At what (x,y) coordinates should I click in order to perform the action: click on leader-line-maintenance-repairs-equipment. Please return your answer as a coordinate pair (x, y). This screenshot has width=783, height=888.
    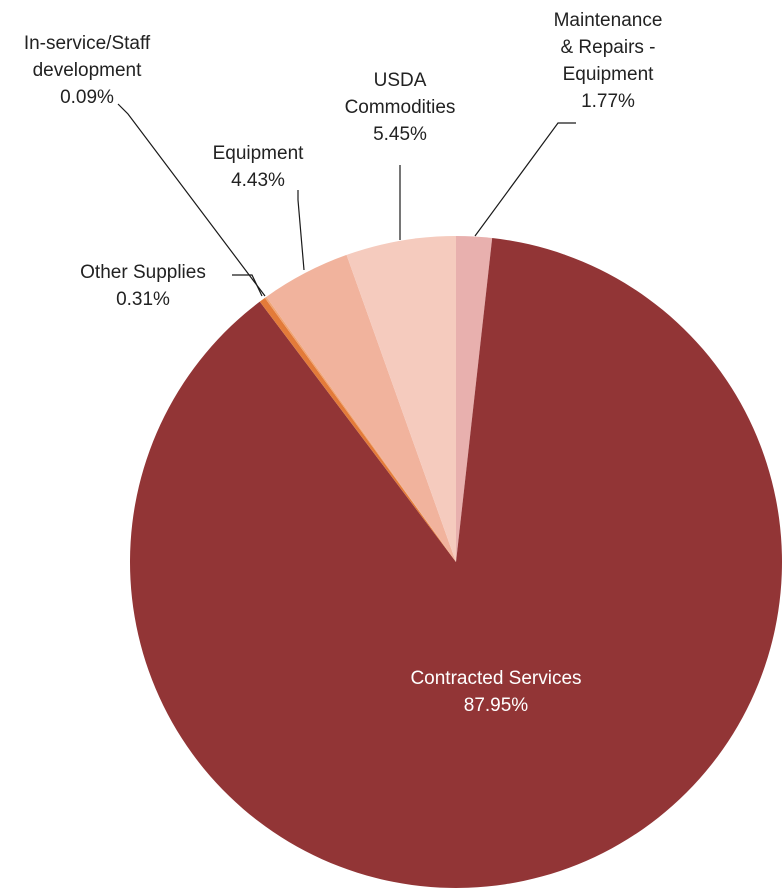
    Looking at the image, I should click on (525, 179).